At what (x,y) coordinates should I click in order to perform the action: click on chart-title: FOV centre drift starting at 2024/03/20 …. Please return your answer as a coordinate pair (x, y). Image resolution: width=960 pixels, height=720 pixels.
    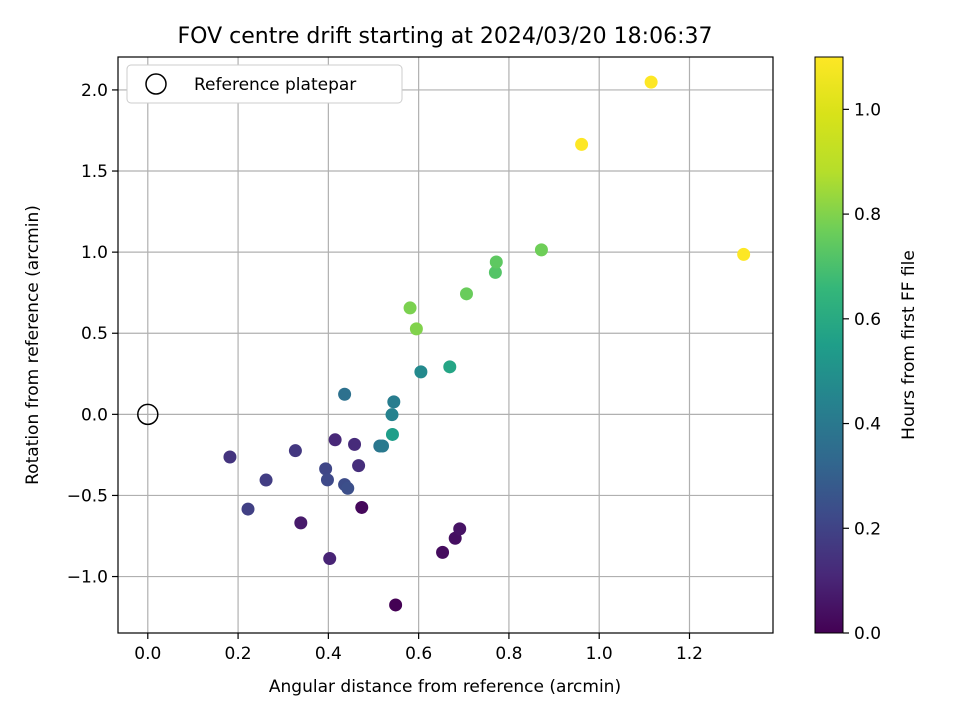
    Looking at the image, I should click on (445, 36).